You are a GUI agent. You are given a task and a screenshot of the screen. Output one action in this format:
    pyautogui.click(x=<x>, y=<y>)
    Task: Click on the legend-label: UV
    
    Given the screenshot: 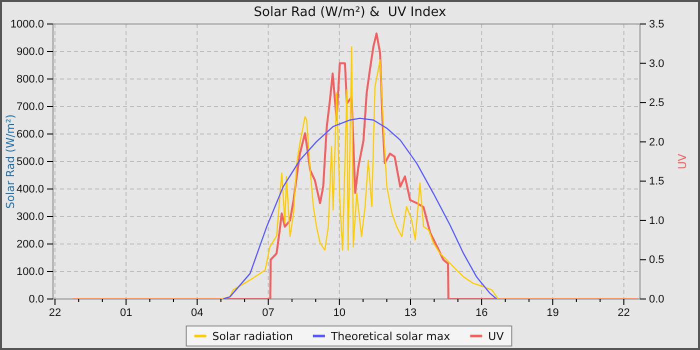 What is the action you would take?
    pyautogui.click(x=496, y=336)
    